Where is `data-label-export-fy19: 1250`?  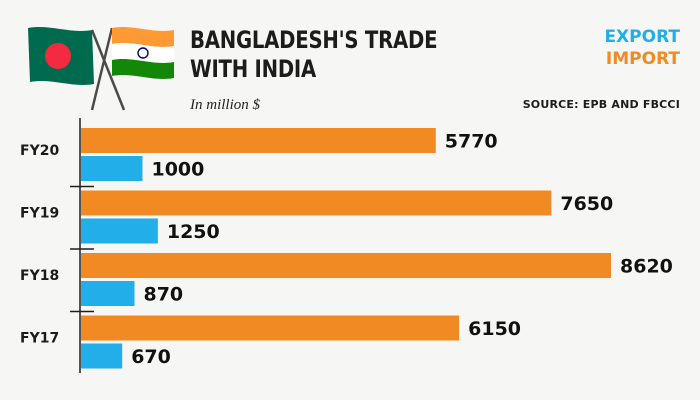
data-label-export-fy19: 1250 is located at coordinates (193, 232).